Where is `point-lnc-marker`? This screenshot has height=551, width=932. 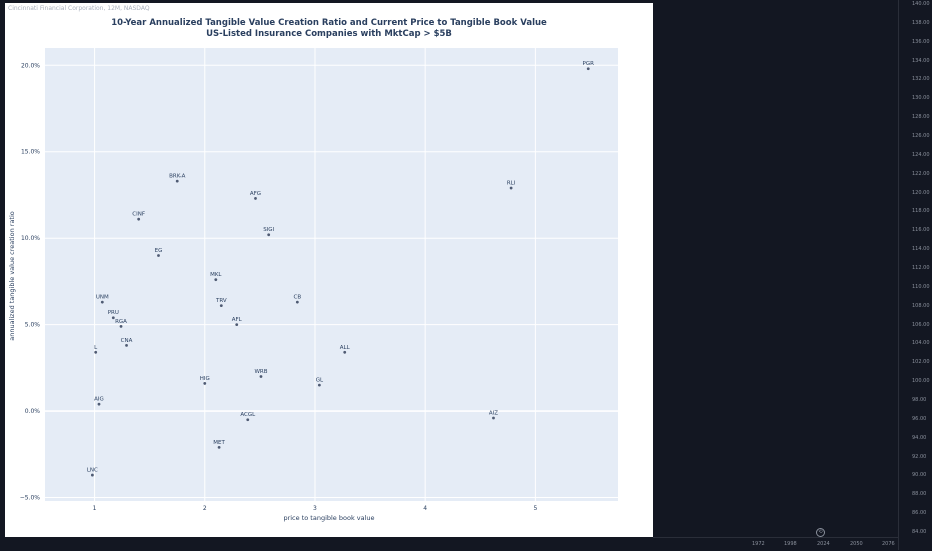
point-lnc-marker is located at coordinates (92, 475).